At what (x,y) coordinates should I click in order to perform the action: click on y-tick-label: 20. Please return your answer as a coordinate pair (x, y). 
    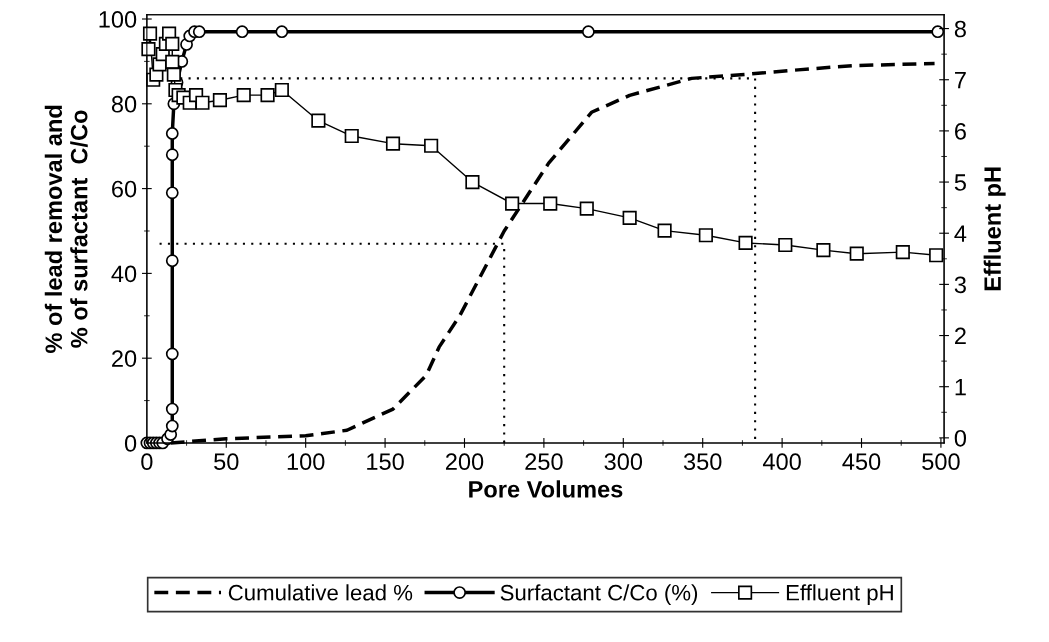
    Looking at the image, I should click on (124, 358).